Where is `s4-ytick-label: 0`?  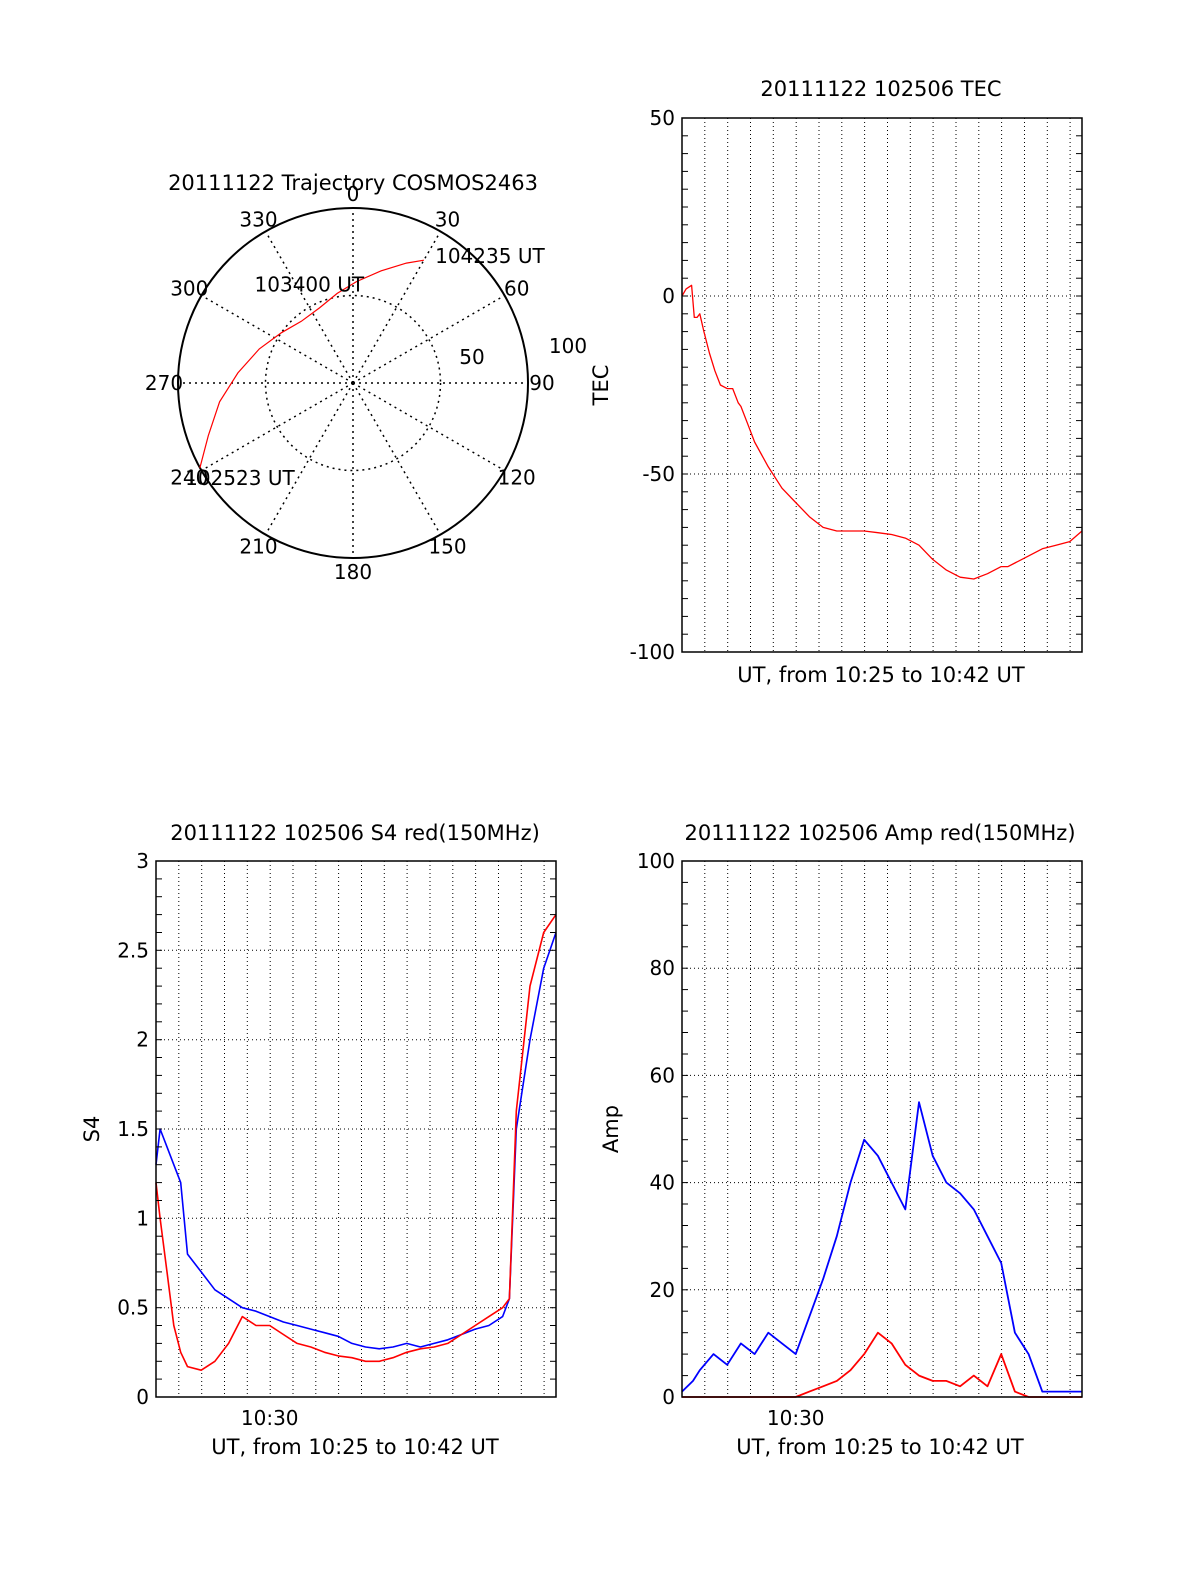
s4-ytick-label: 0 is located at coordinates (142, 1397).